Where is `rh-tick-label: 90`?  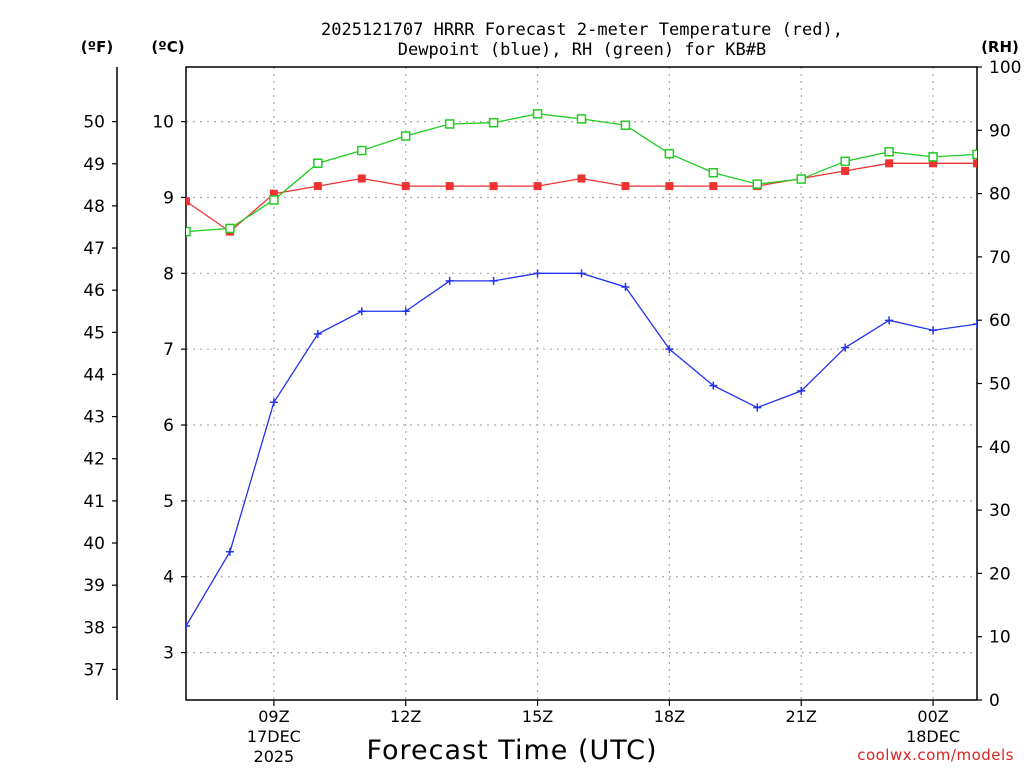 rh-tick-label: 90 is located at coordinates (1000, 131).